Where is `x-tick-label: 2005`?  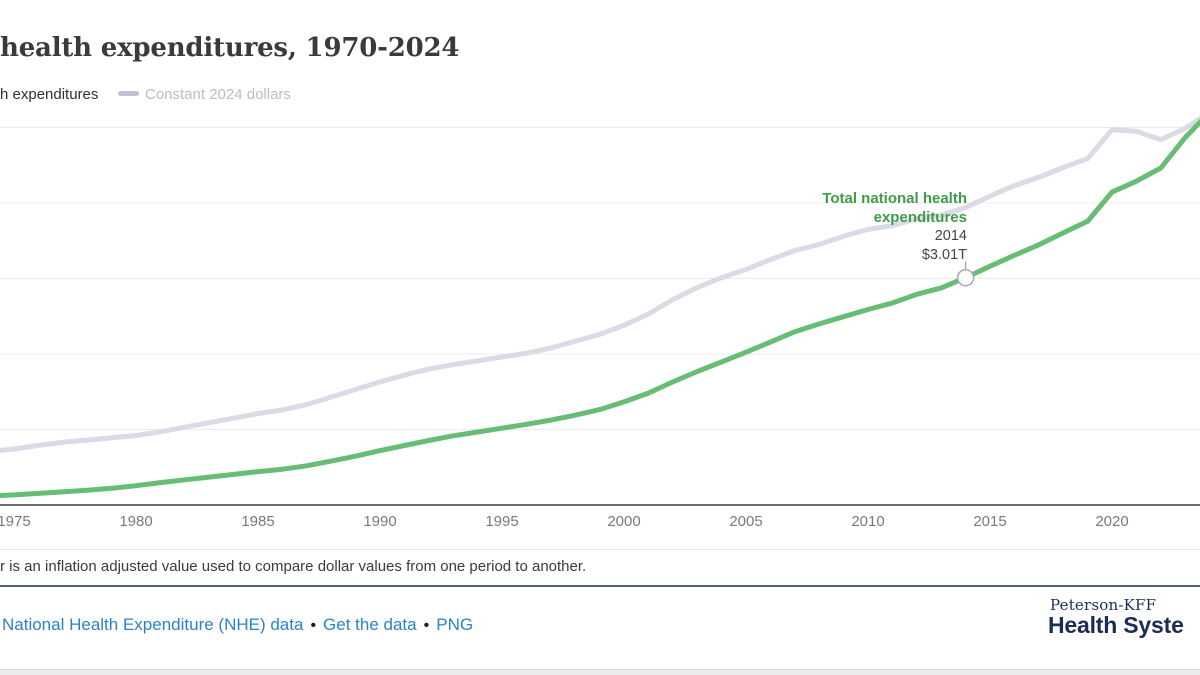 x-tick-label: 2005 is located at coordinates (746, 521).